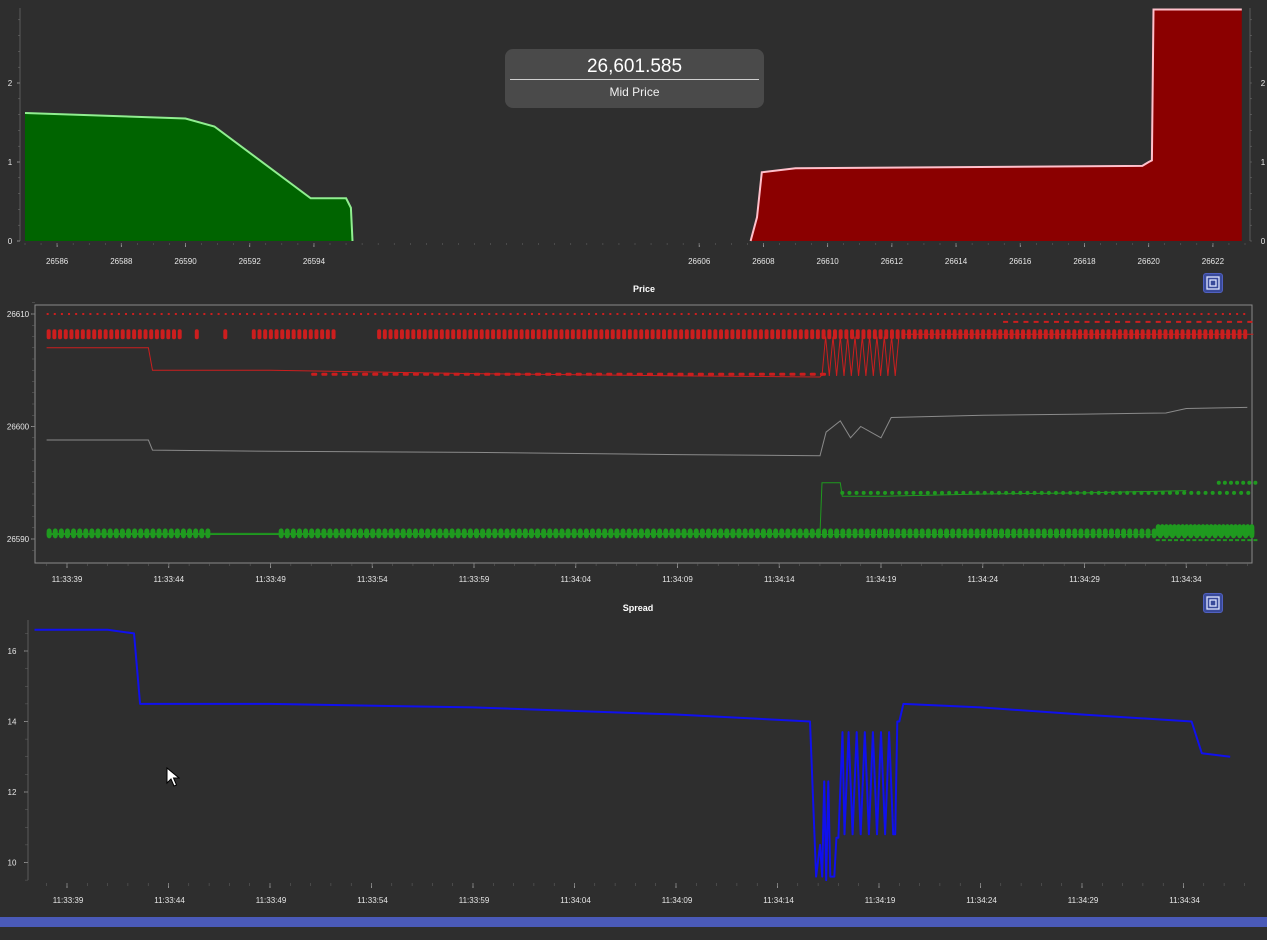 This screenshot has width=1267, height=940. Describe the element at coordinates (1213, 603) in the screenshot. I see `spread-reset-zoom-button` at that location.